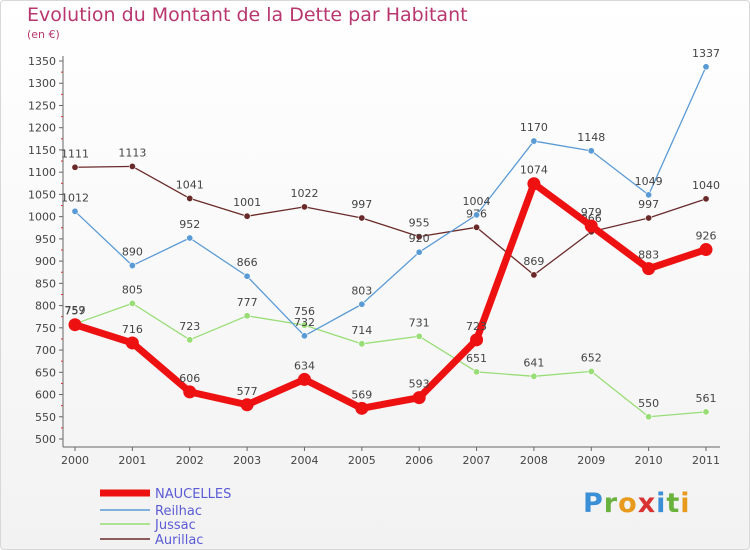 The height and width of the screenshot is (550, 750). Describe the element at coordinates (42, 150) in the screenshot. I see `y-tick-label: 1150` at that location.